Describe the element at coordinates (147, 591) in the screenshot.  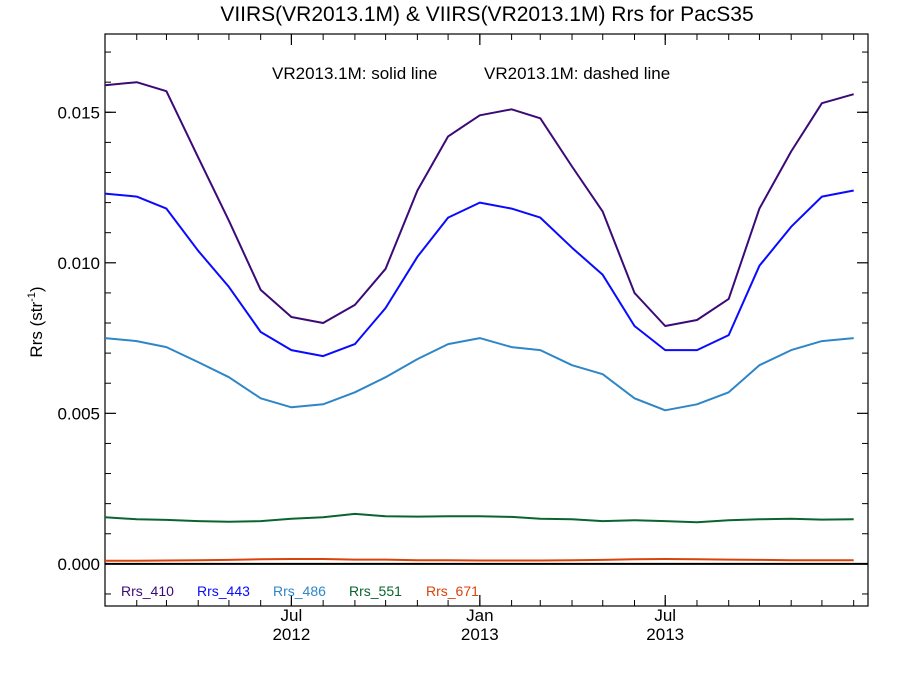
I see `legend-item-rrs-410: Rrs_410` at that location.